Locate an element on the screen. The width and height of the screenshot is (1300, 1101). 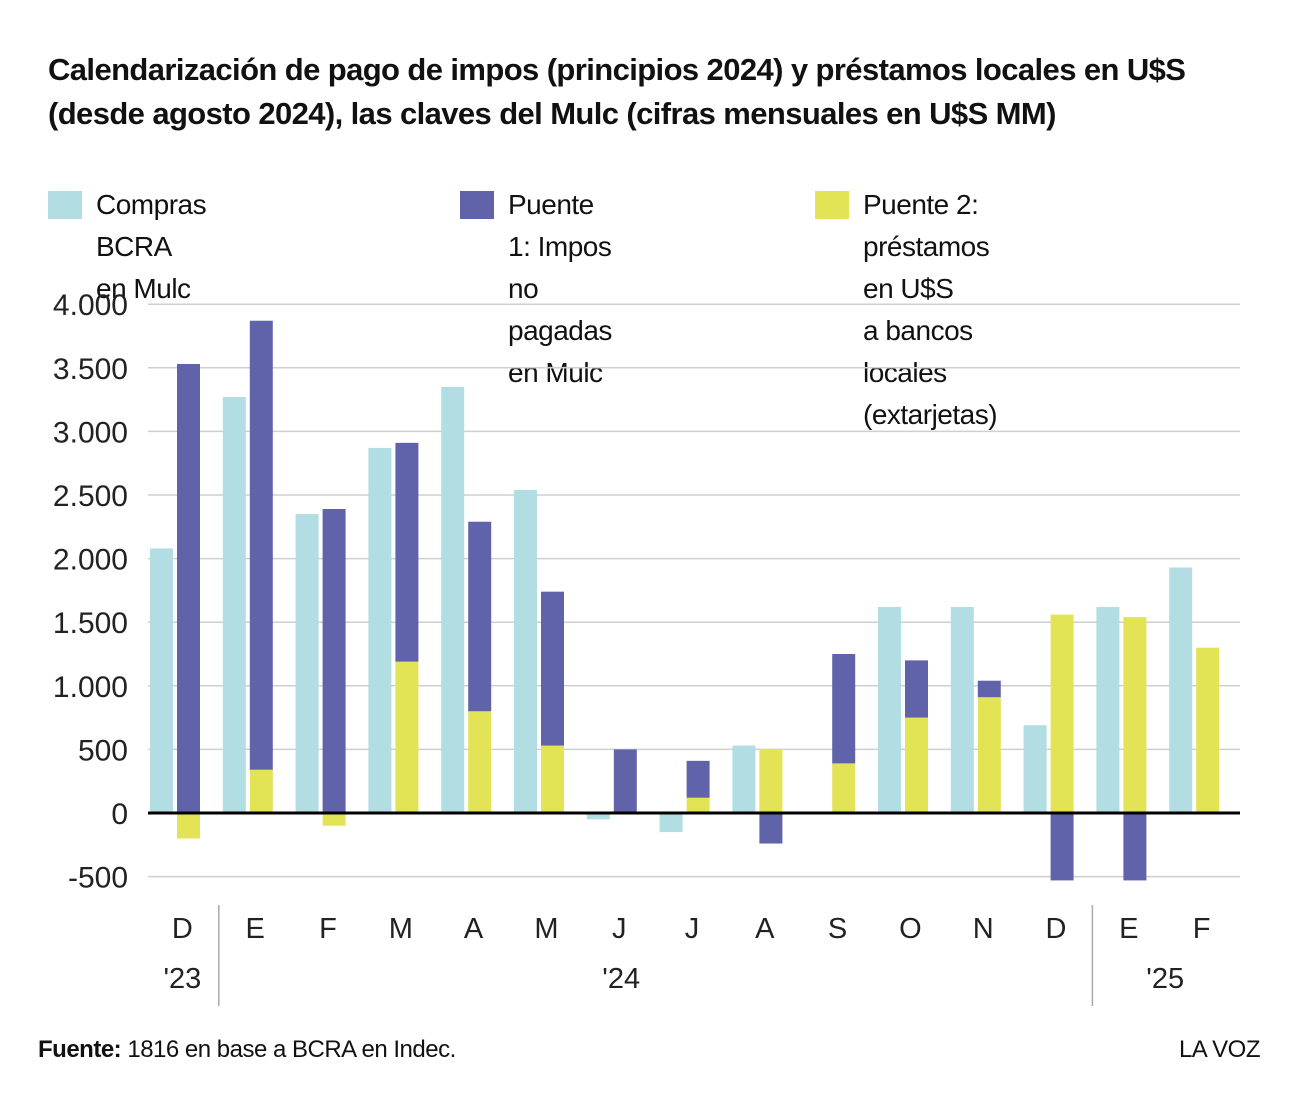
year-label: '24 is located at coordinates (621, 979).